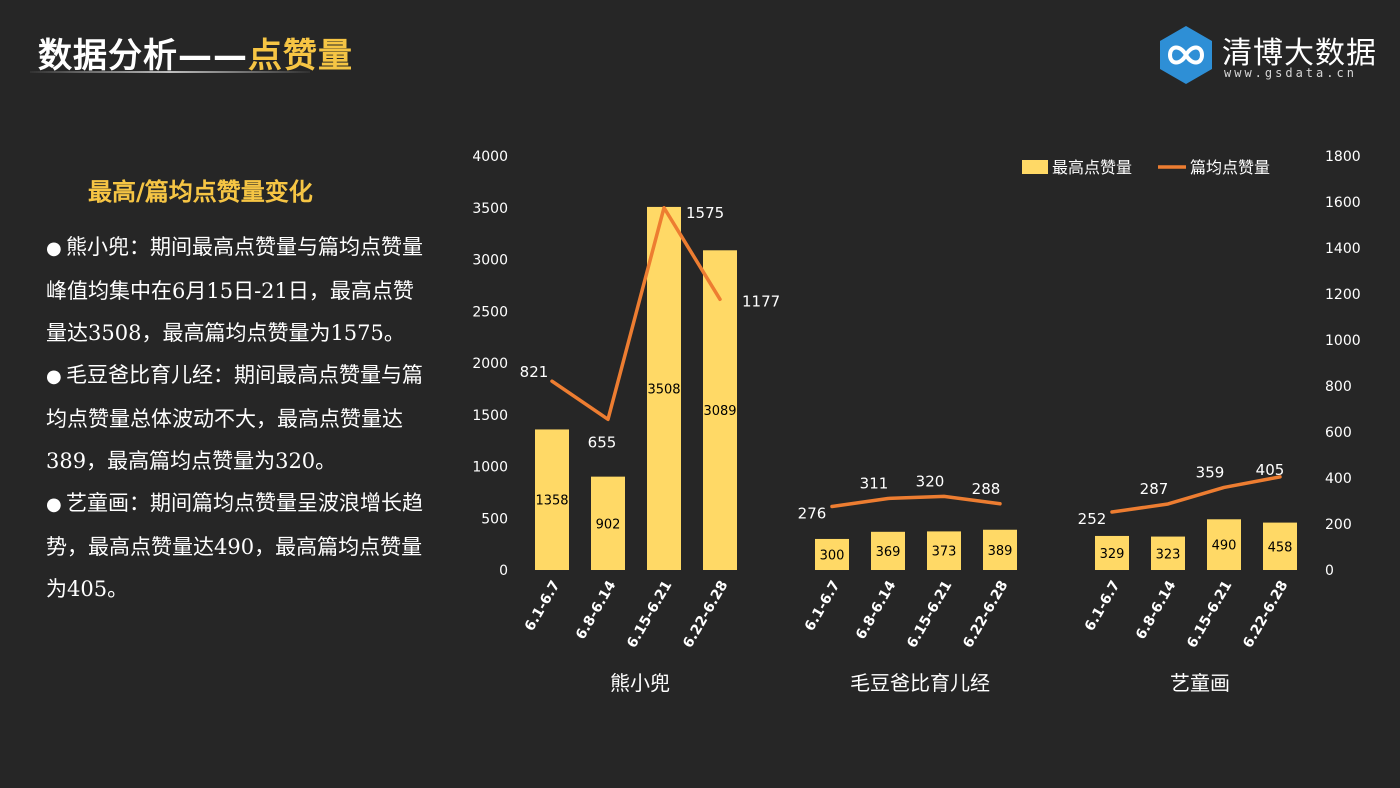 This screenshot has width=1400, height=788. I want to click on logo-name: 清博大数据, so click(1299, 53).